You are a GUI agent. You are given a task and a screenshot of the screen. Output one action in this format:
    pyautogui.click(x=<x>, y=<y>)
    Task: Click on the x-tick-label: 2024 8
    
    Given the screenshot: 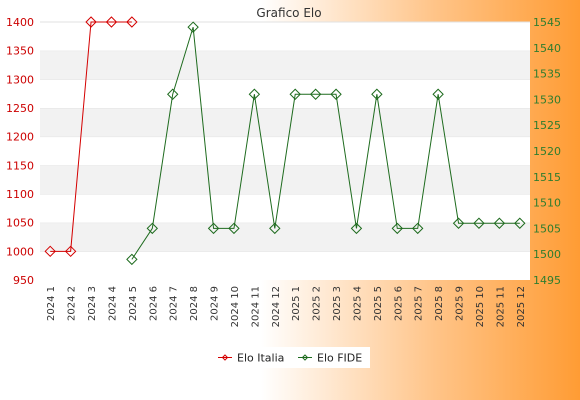 What is the action you would take?
    pyautogui.click(x=194, y=303)
    